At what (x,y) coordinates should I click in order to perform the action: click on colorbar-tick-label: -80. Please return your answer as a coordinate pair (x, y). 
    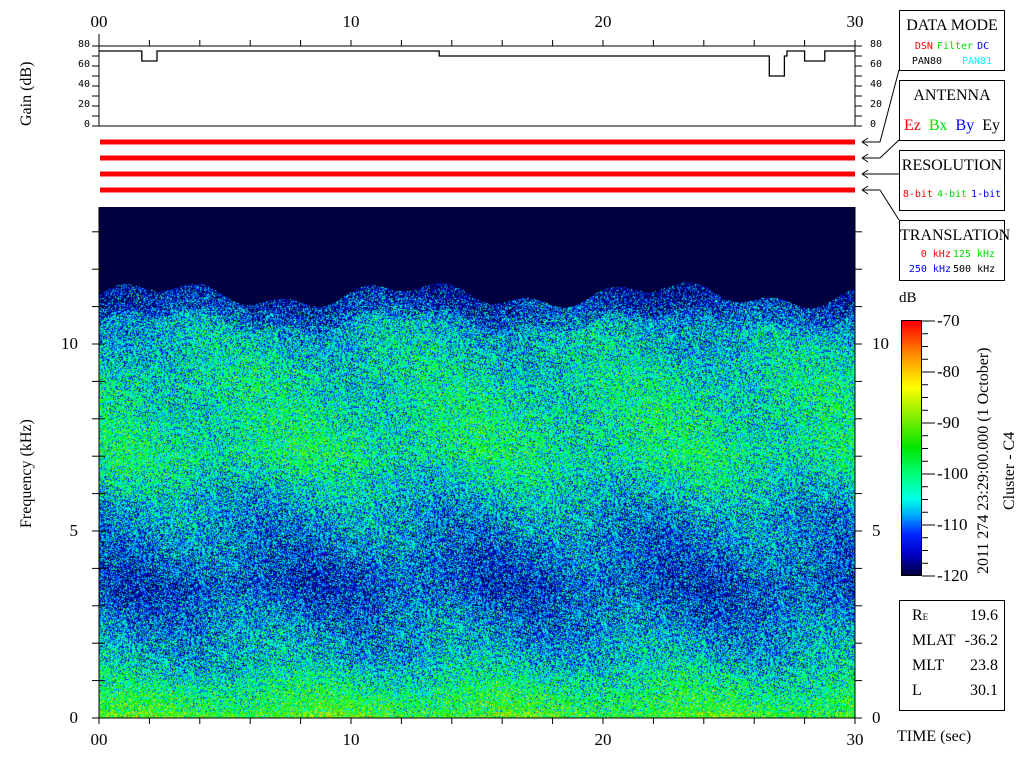
    Looking at the image, I should click on (948, 371).